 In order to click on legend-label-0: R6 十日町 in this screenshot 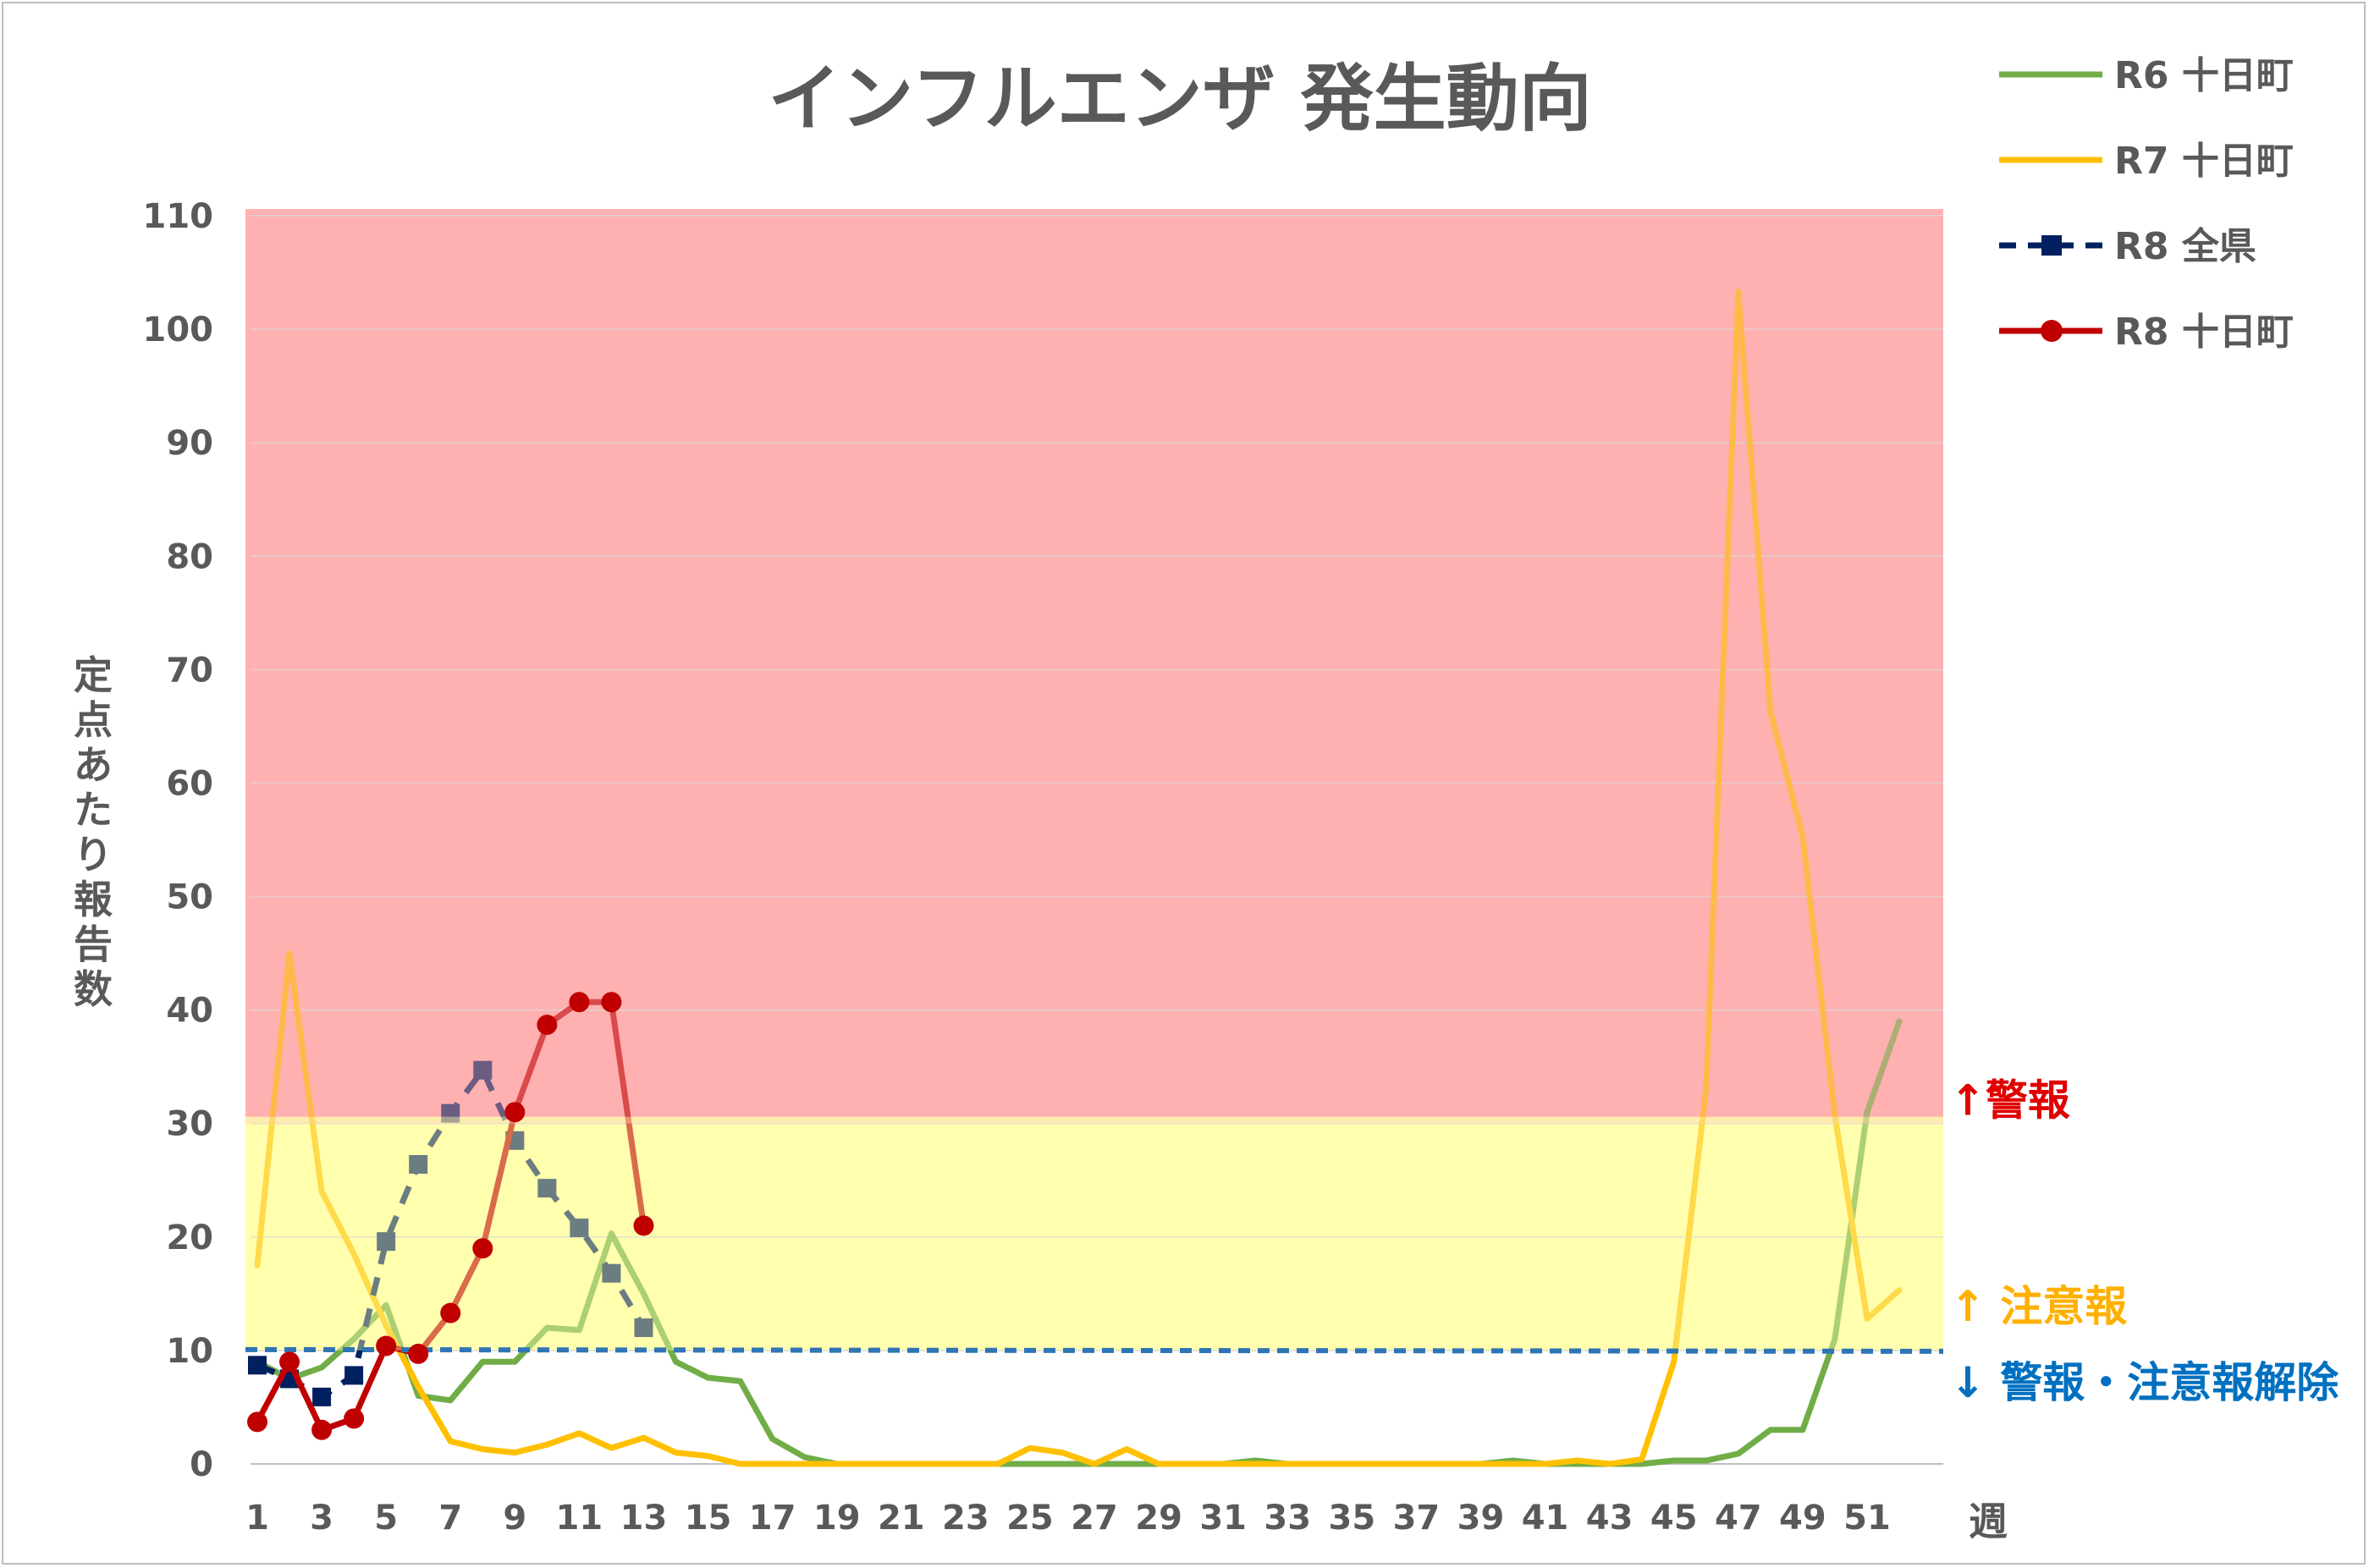, I will do `click(2204, 75)`.